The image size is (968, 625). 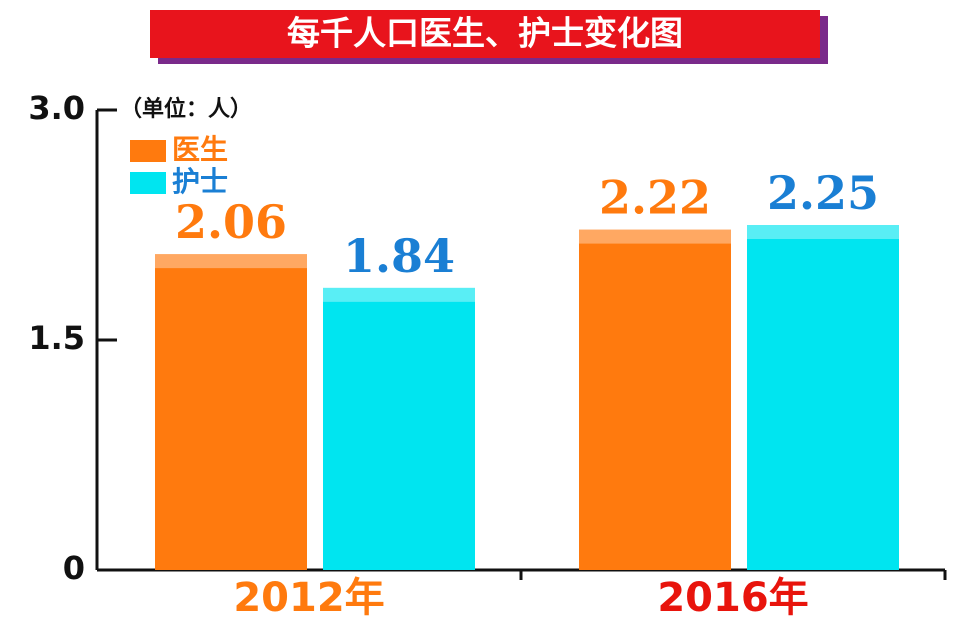 What do you see at coordinates (200, 149) in the screenshot?
I see `legend-label: 医生` at bounding box center [200, 149].